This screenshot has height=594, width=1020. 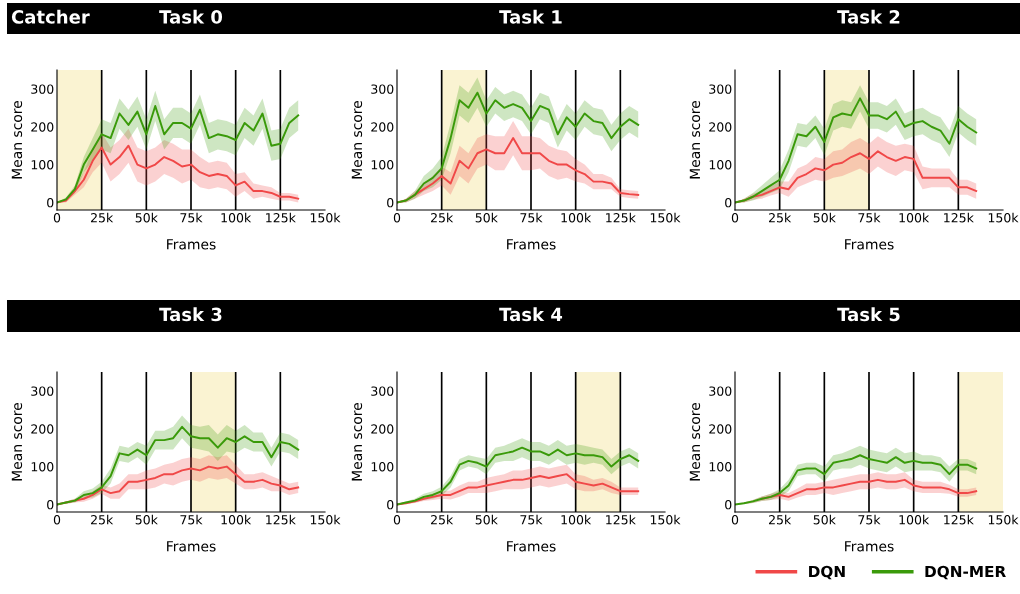 I want to click on chart-title: Task 4, so click(x=531, y=314).